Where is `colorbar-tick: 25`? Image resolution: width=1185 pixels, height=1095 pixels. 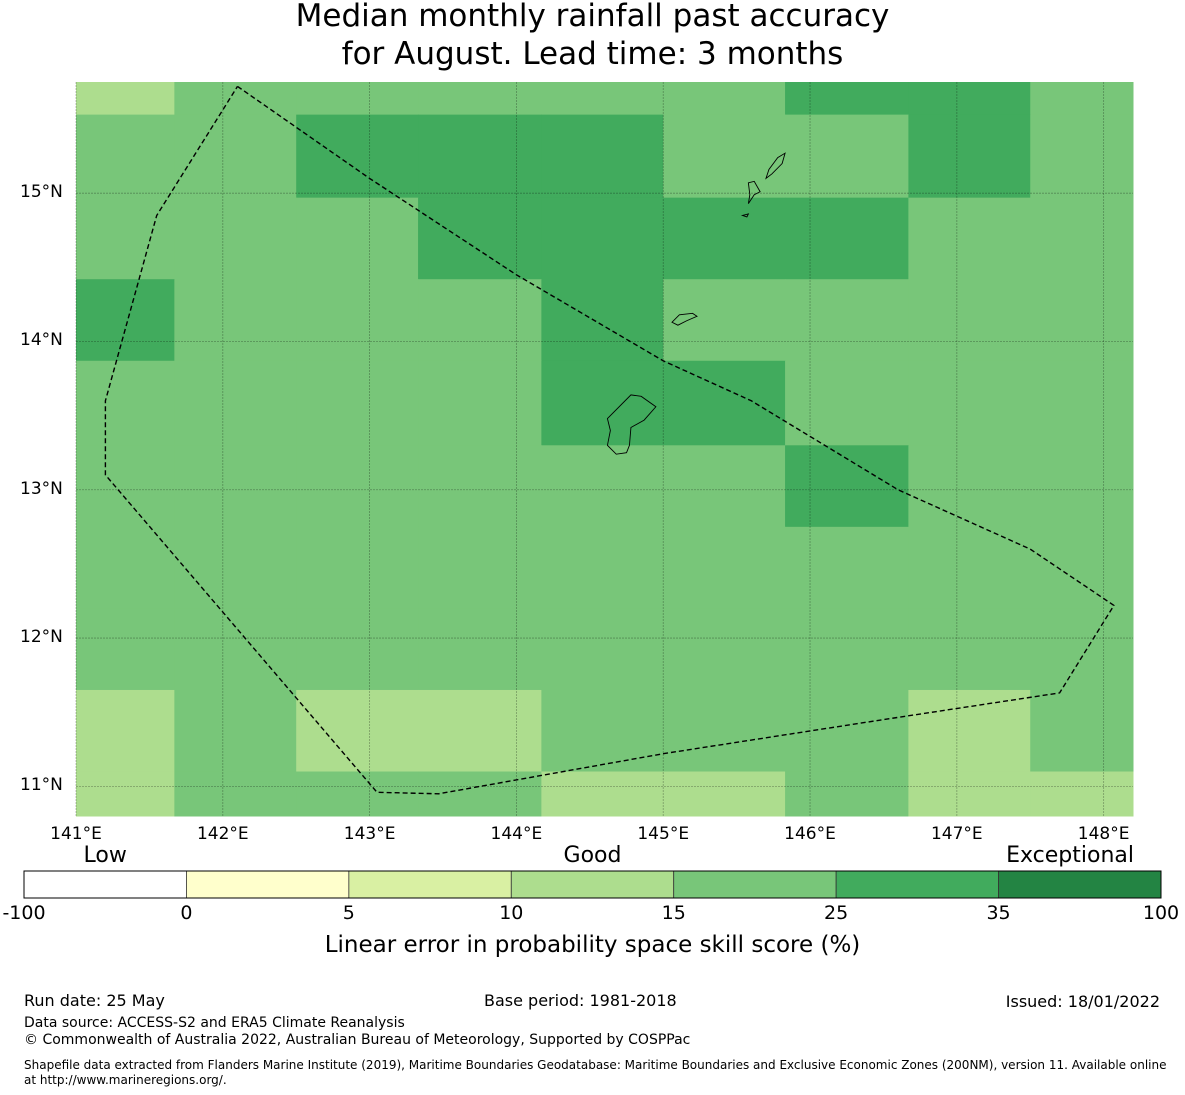
colorbar-tick: 25 is located at coordinates (836, 913).